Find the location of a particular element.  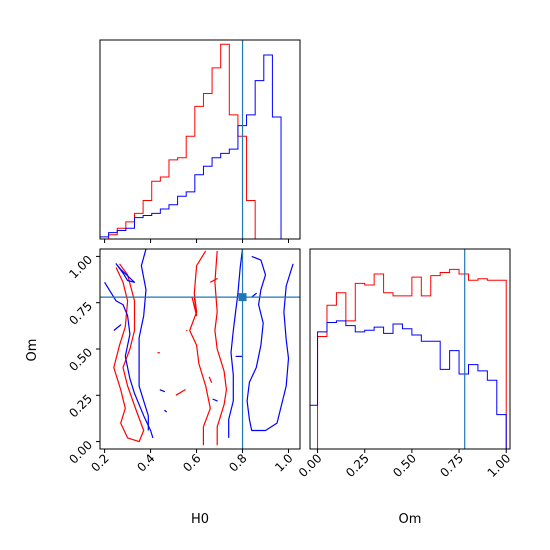

om-hist-red-series is located at coordinates (408, 359).